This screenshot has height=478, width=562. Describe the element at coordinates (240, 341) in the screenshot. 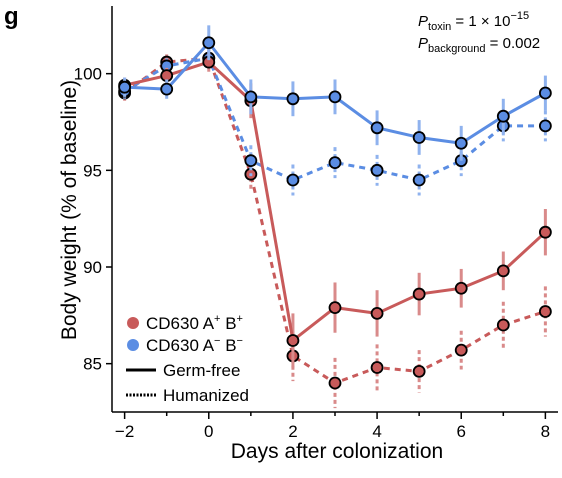

I see `legend-blue-sup2: −` at that location.